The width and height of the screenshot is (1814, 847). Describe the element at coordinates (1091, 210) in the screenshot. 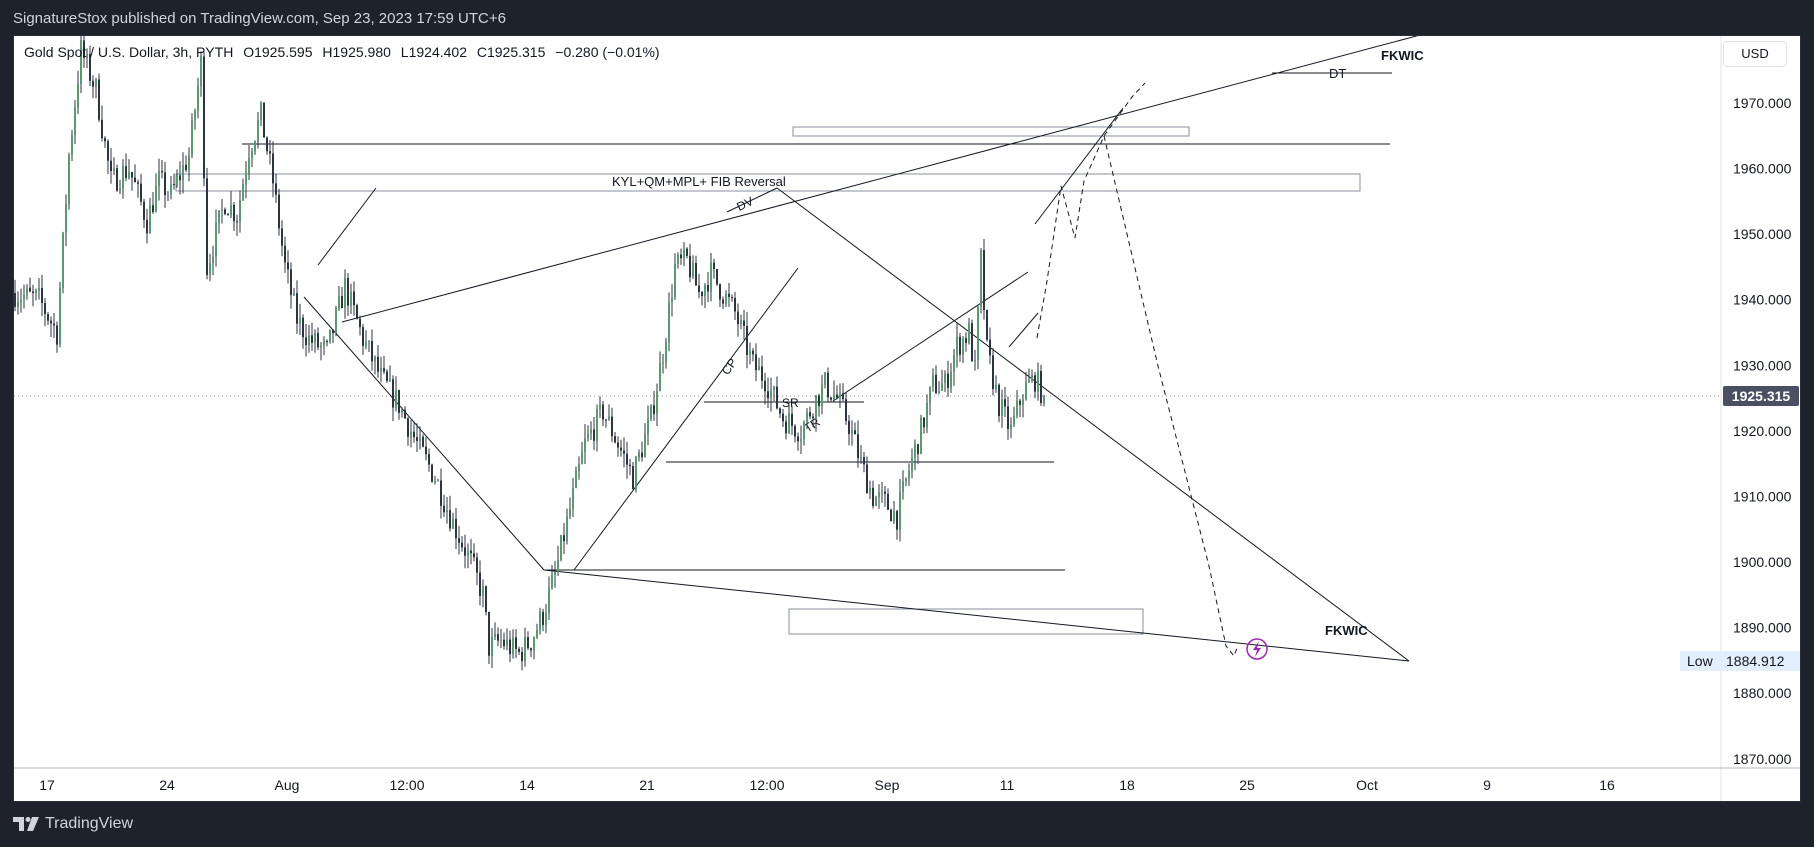

I see `projected-path-up` at that location.